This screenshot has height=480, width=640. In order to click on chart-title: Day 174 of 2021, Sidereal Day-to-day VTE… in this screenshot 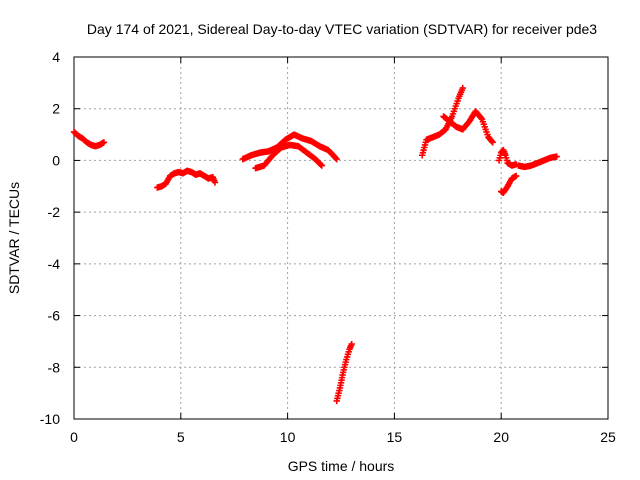, I will do `click(342, 29)`.